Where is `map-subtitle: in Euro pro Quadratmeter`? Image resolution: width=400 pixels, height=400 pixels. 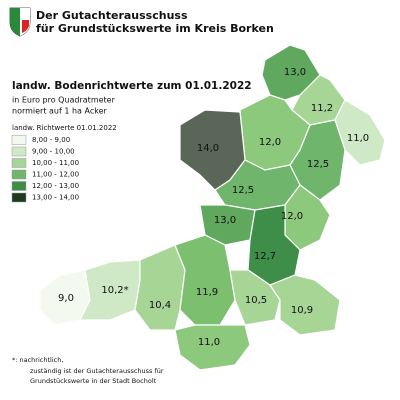 map-subtitle: in Euro pro Quadratmeter is located at coordinates (64, 100).